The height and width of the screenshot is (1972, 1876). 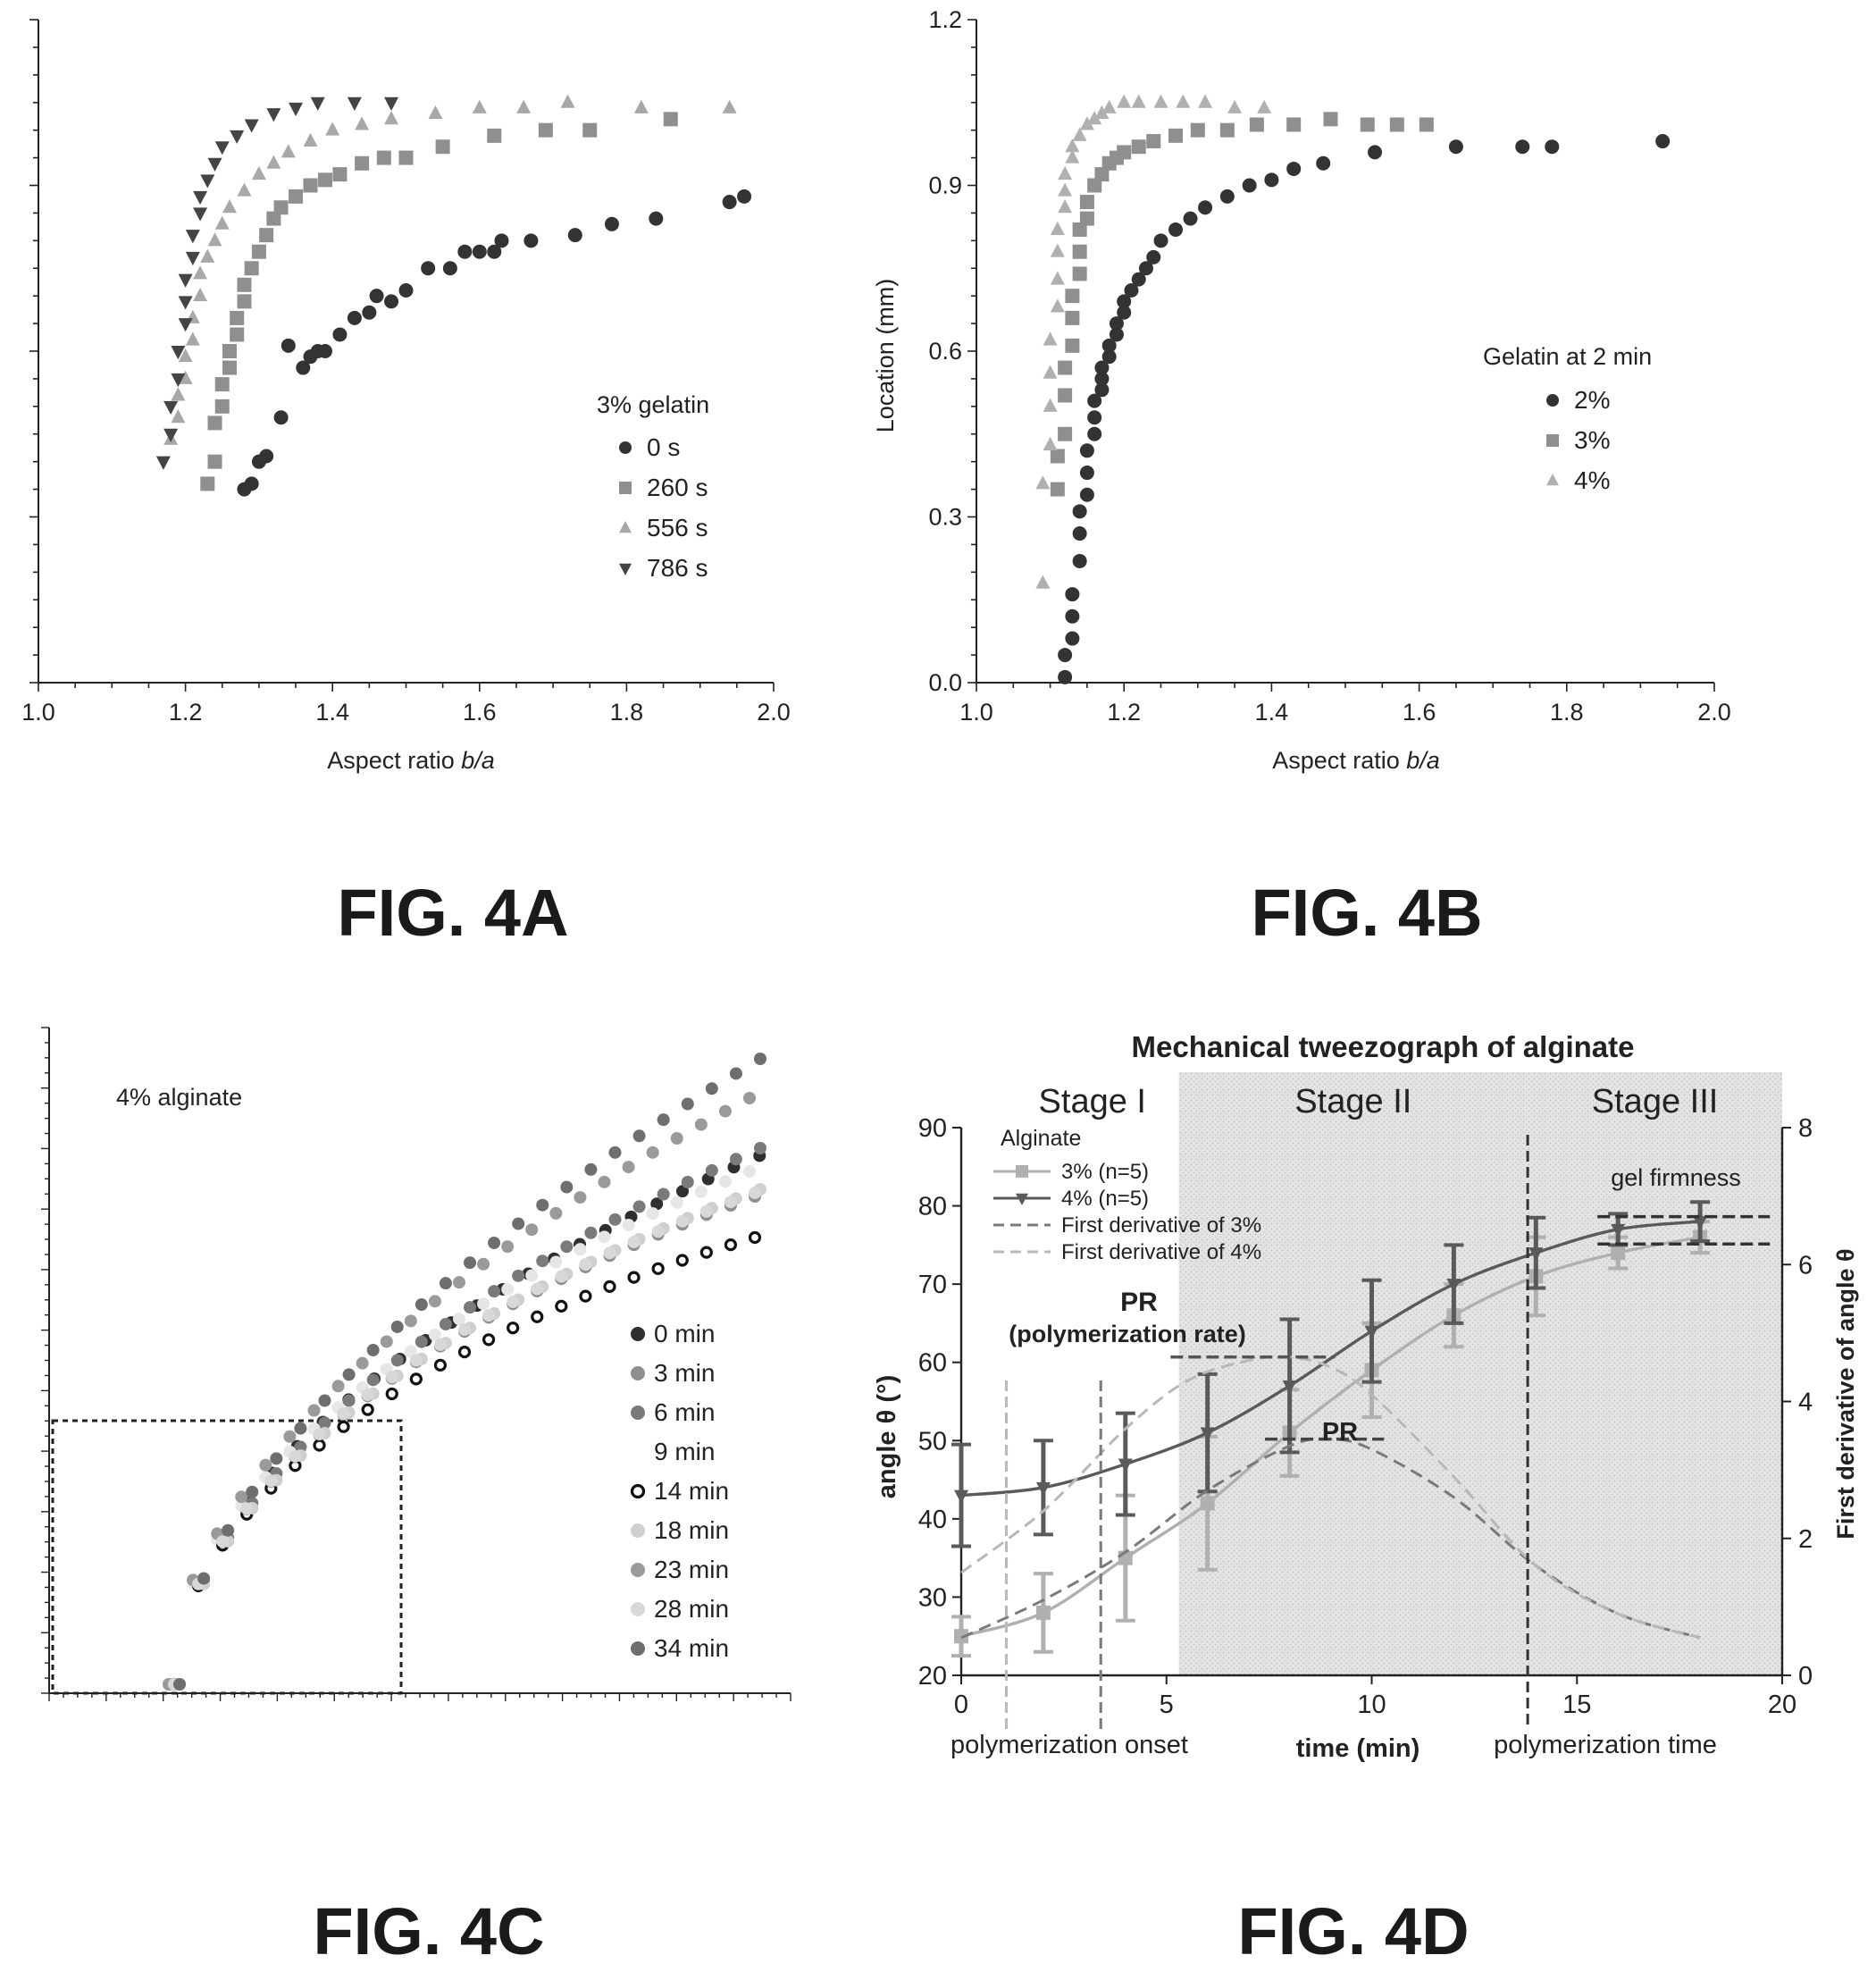 What do you see at coordinates (684, 1412) in the screenshot?
I see `legend-label: 6 min` at bounding box center [684, 1412].